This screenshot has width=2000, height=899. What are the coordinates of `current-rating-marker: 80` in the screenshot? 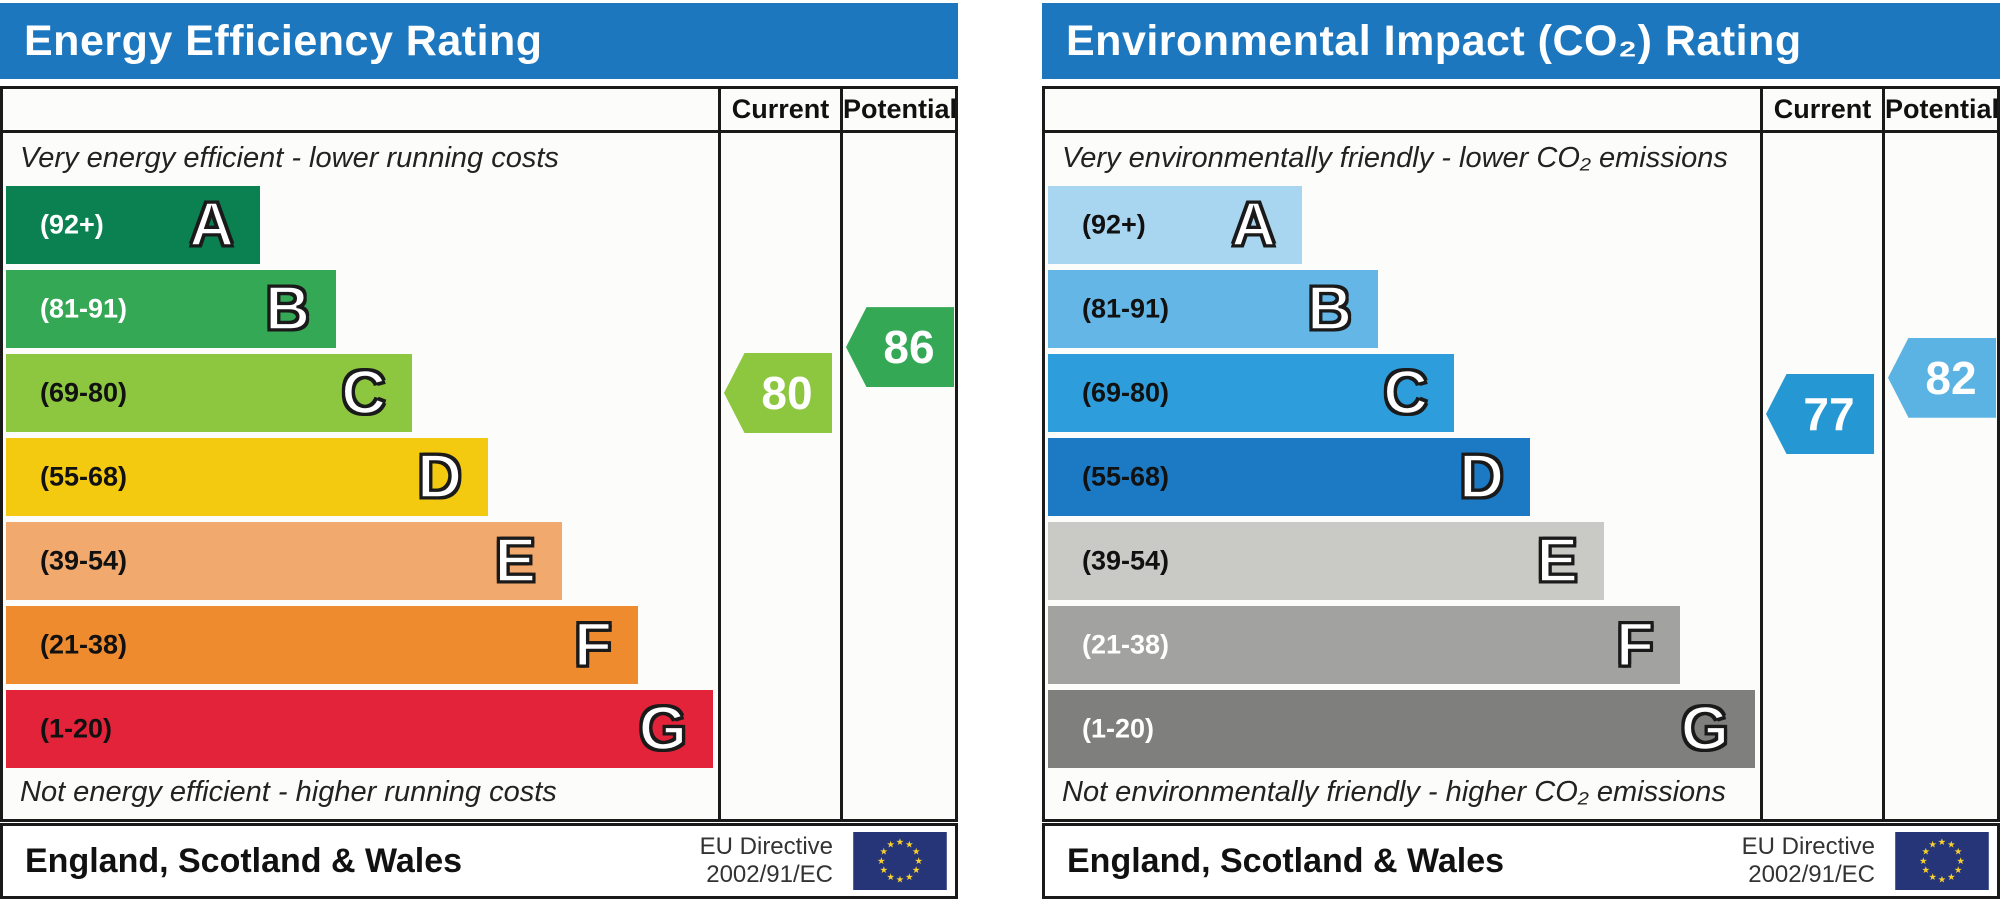 It's located at (778, 393).